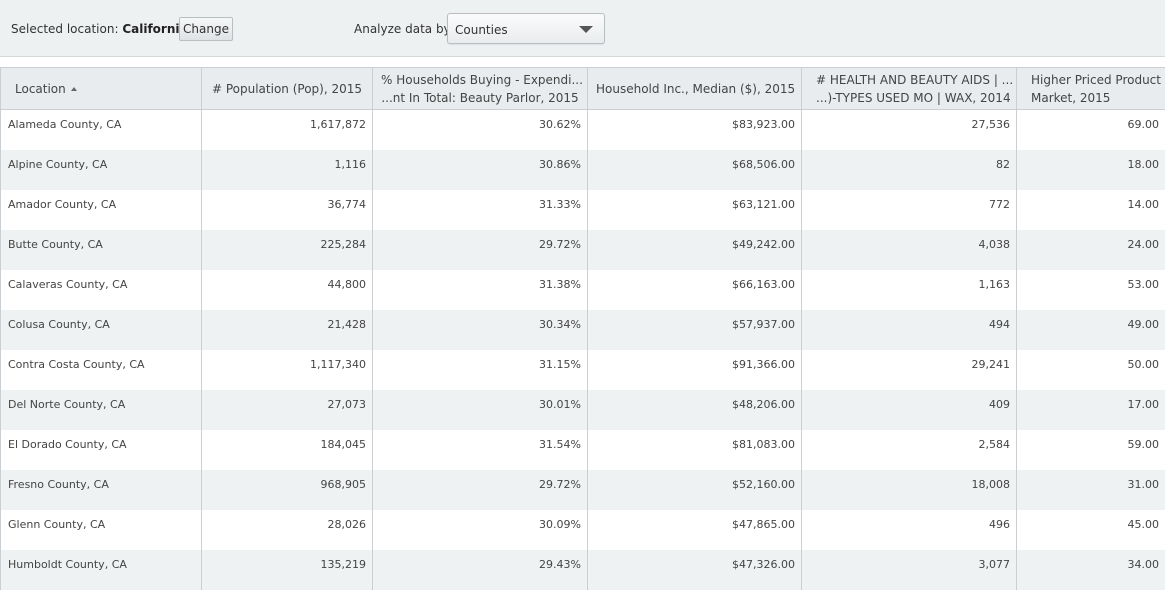 The width and height of the screenshot is (1165, 591). I want to click on column-header-location: Location, so click(101, 88).